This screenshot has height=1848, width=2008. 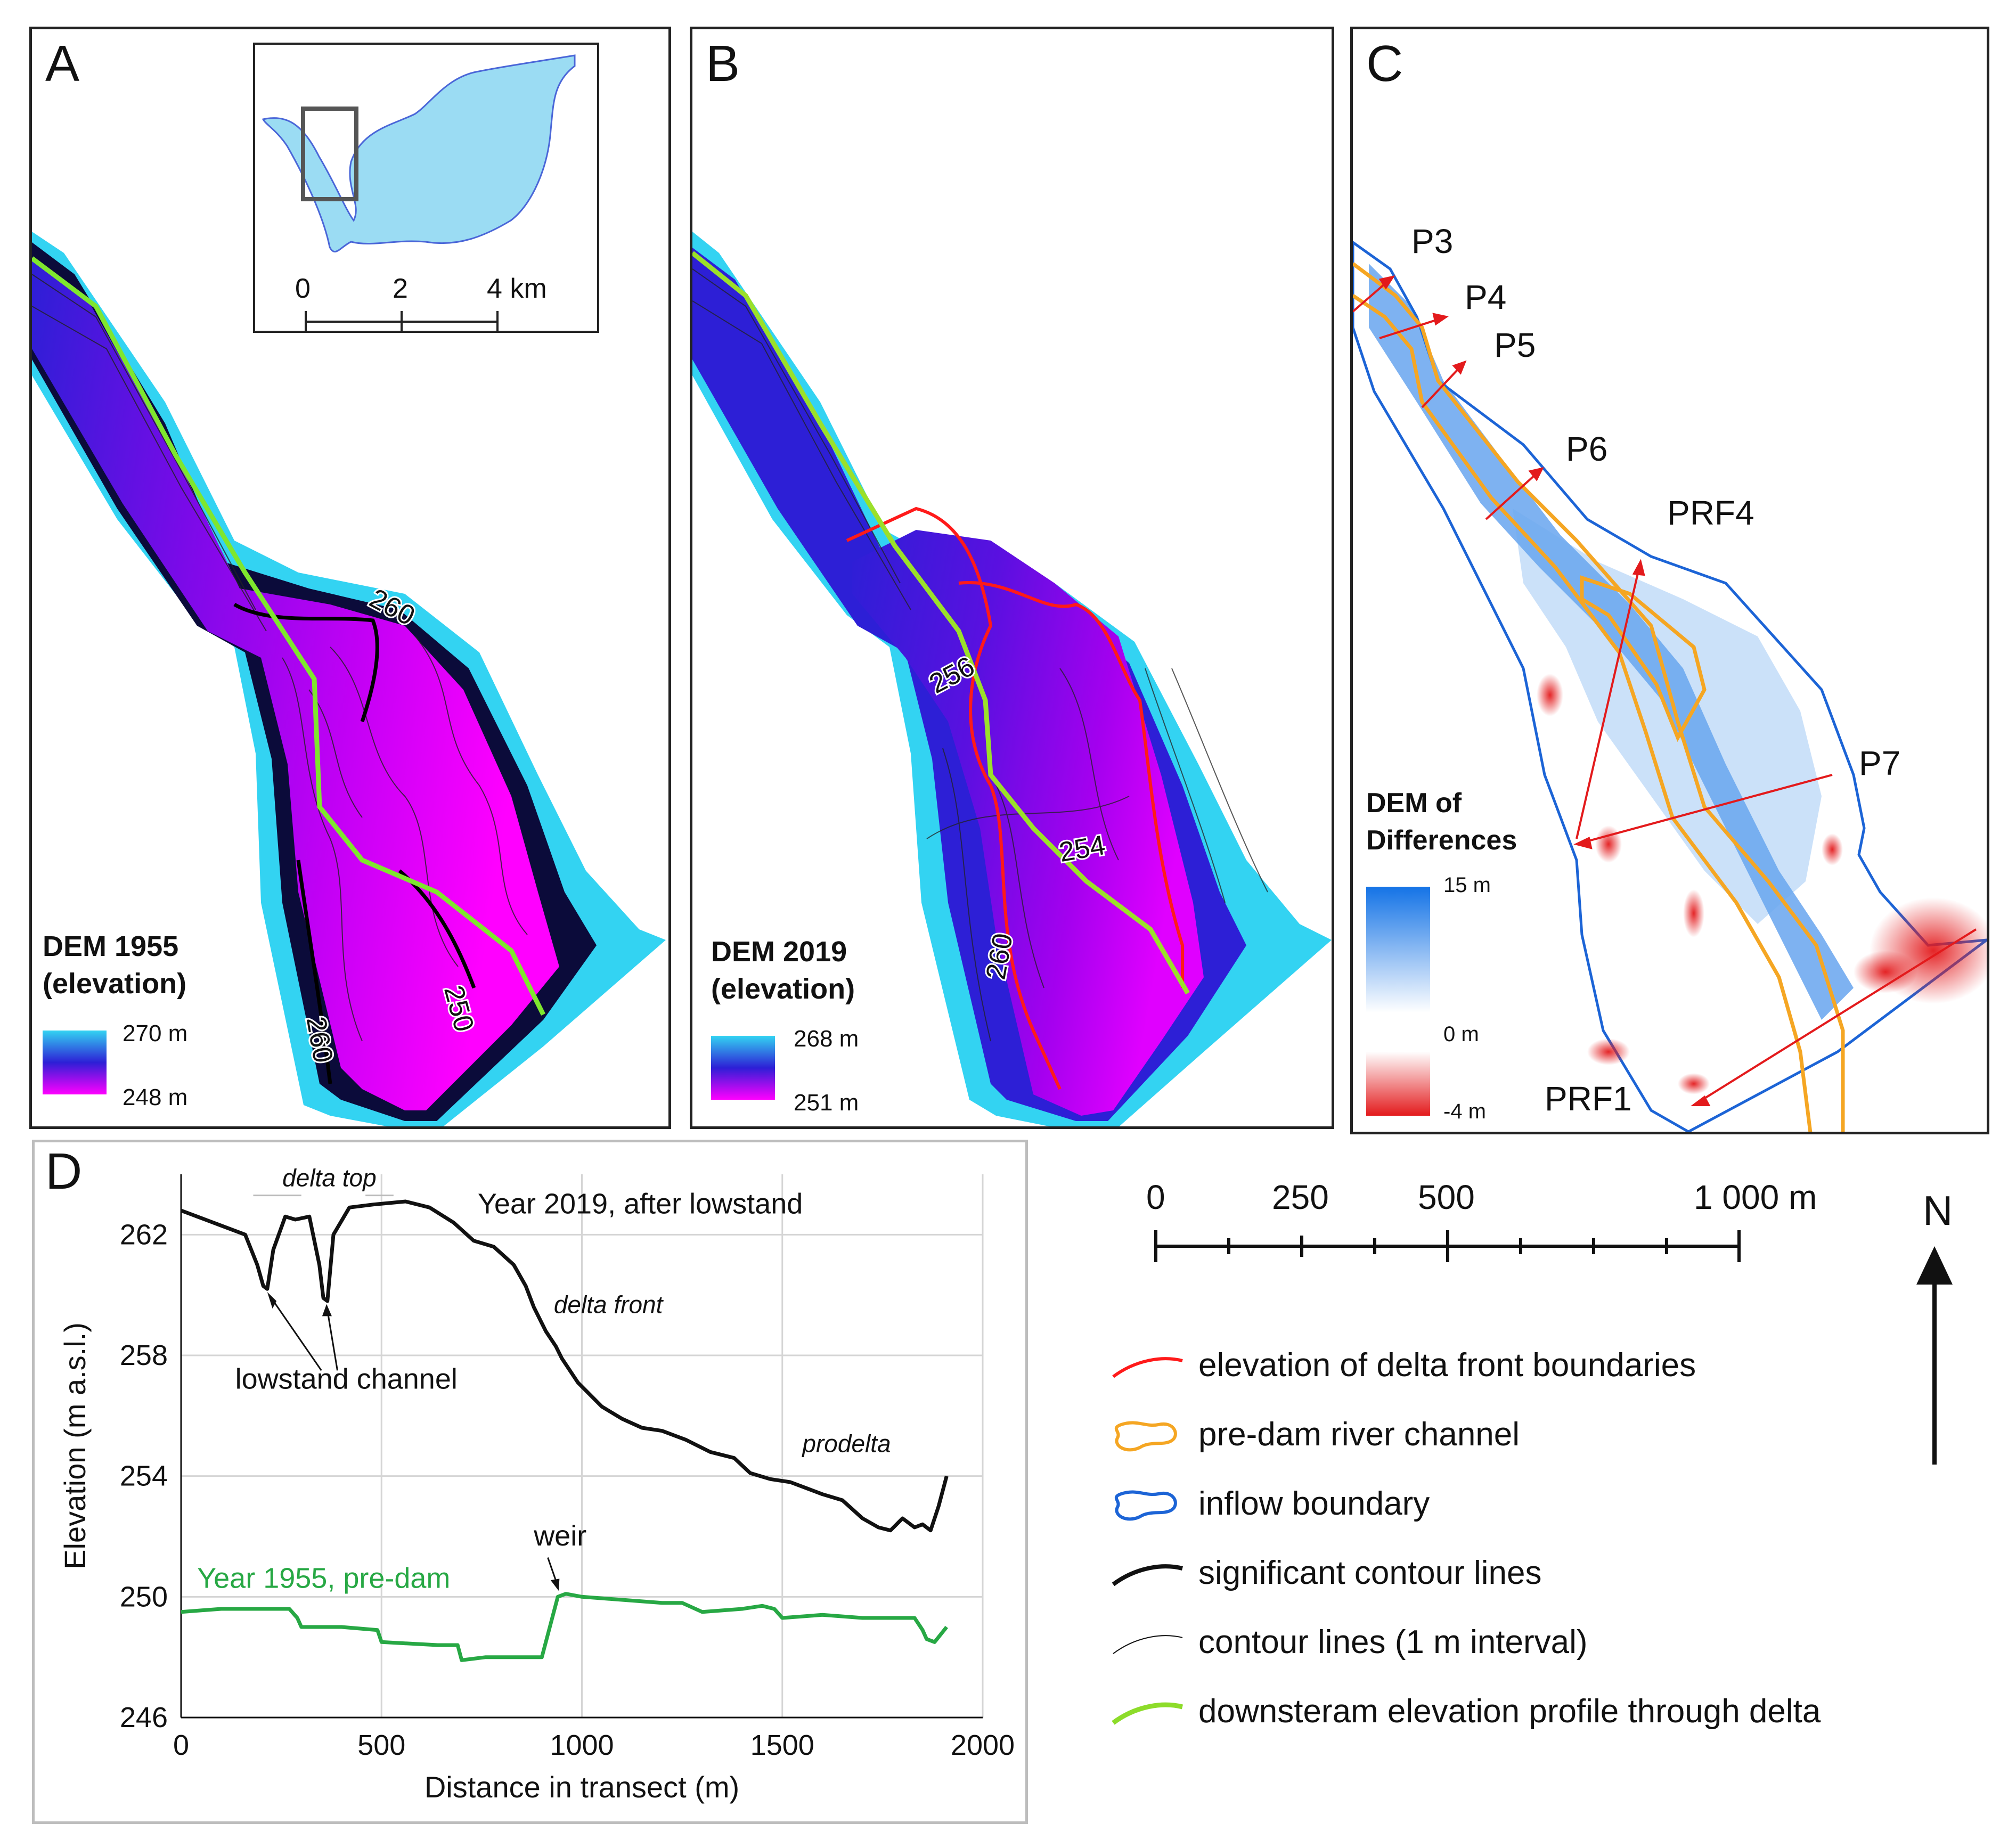 What do you see at coordinates (144, 1234) in the screenshot?
I see `y-tick-label: 262` at bounding box center [144, 1234].